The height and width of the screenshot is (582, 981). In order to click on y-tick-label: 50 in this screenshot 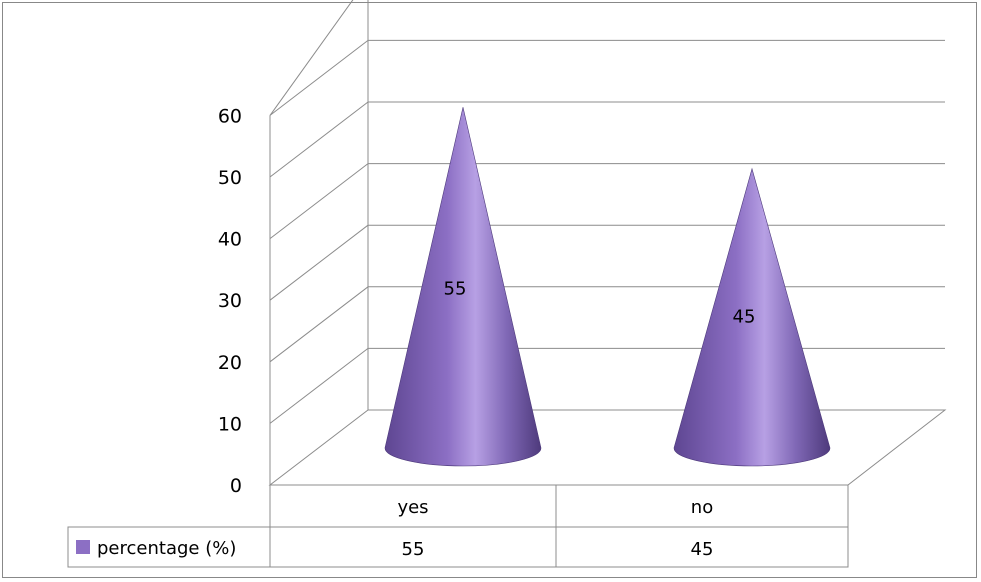, I will do `click(230, 178)`.